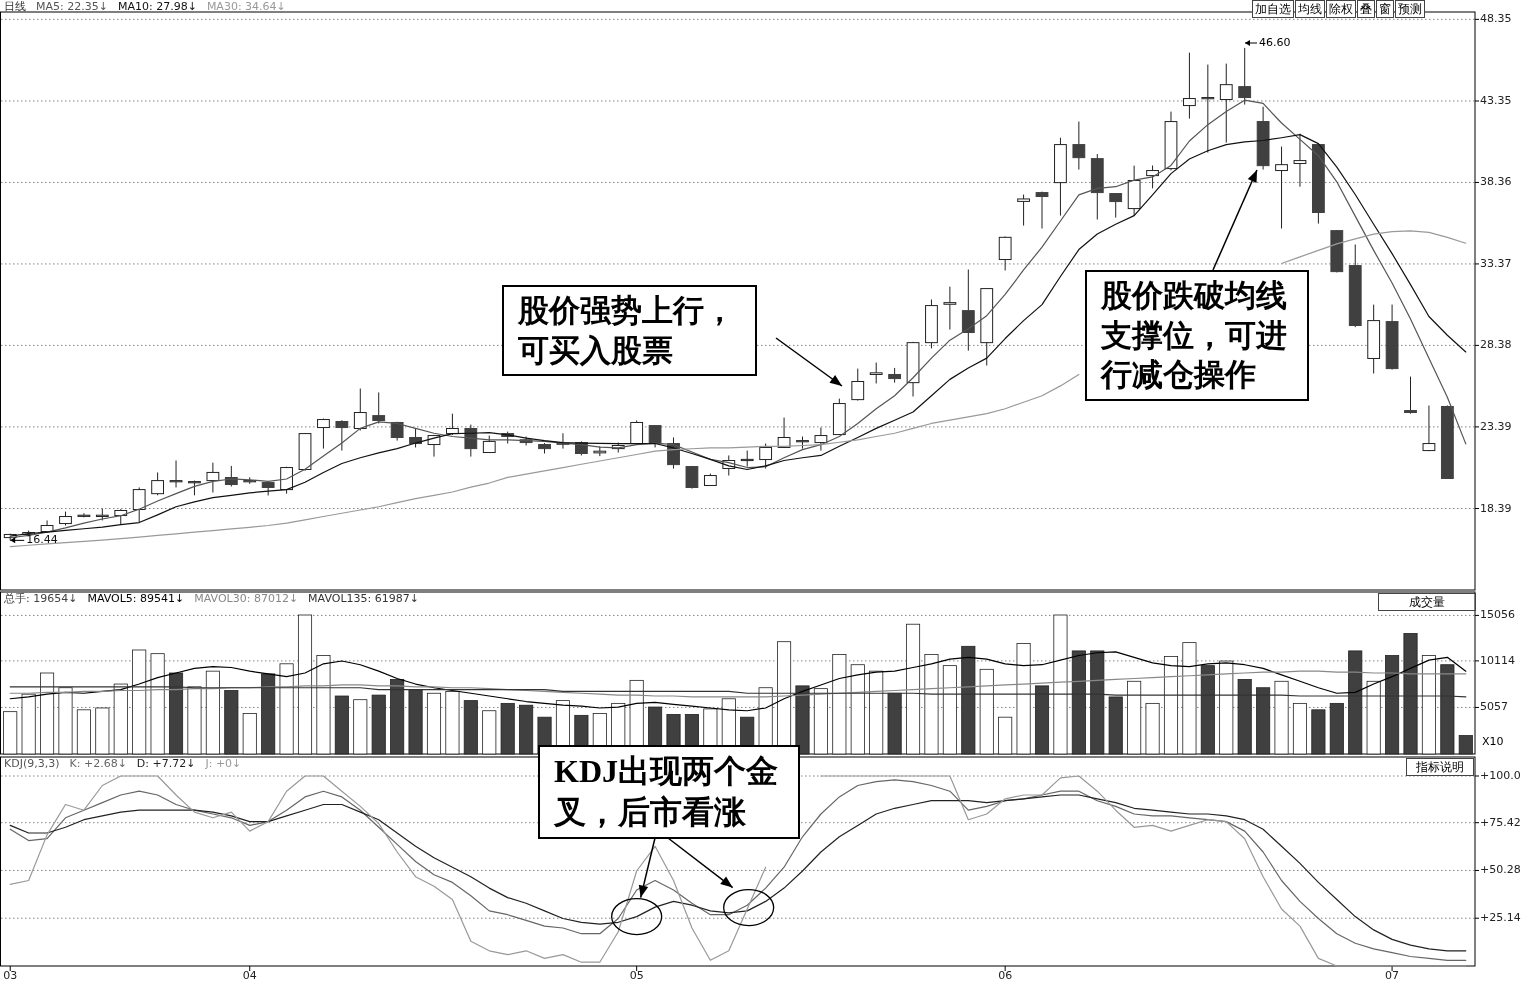  Describe the element at coordinates (166, 763) in the screenshot. I see `text: D: +7.72↓` at that location.